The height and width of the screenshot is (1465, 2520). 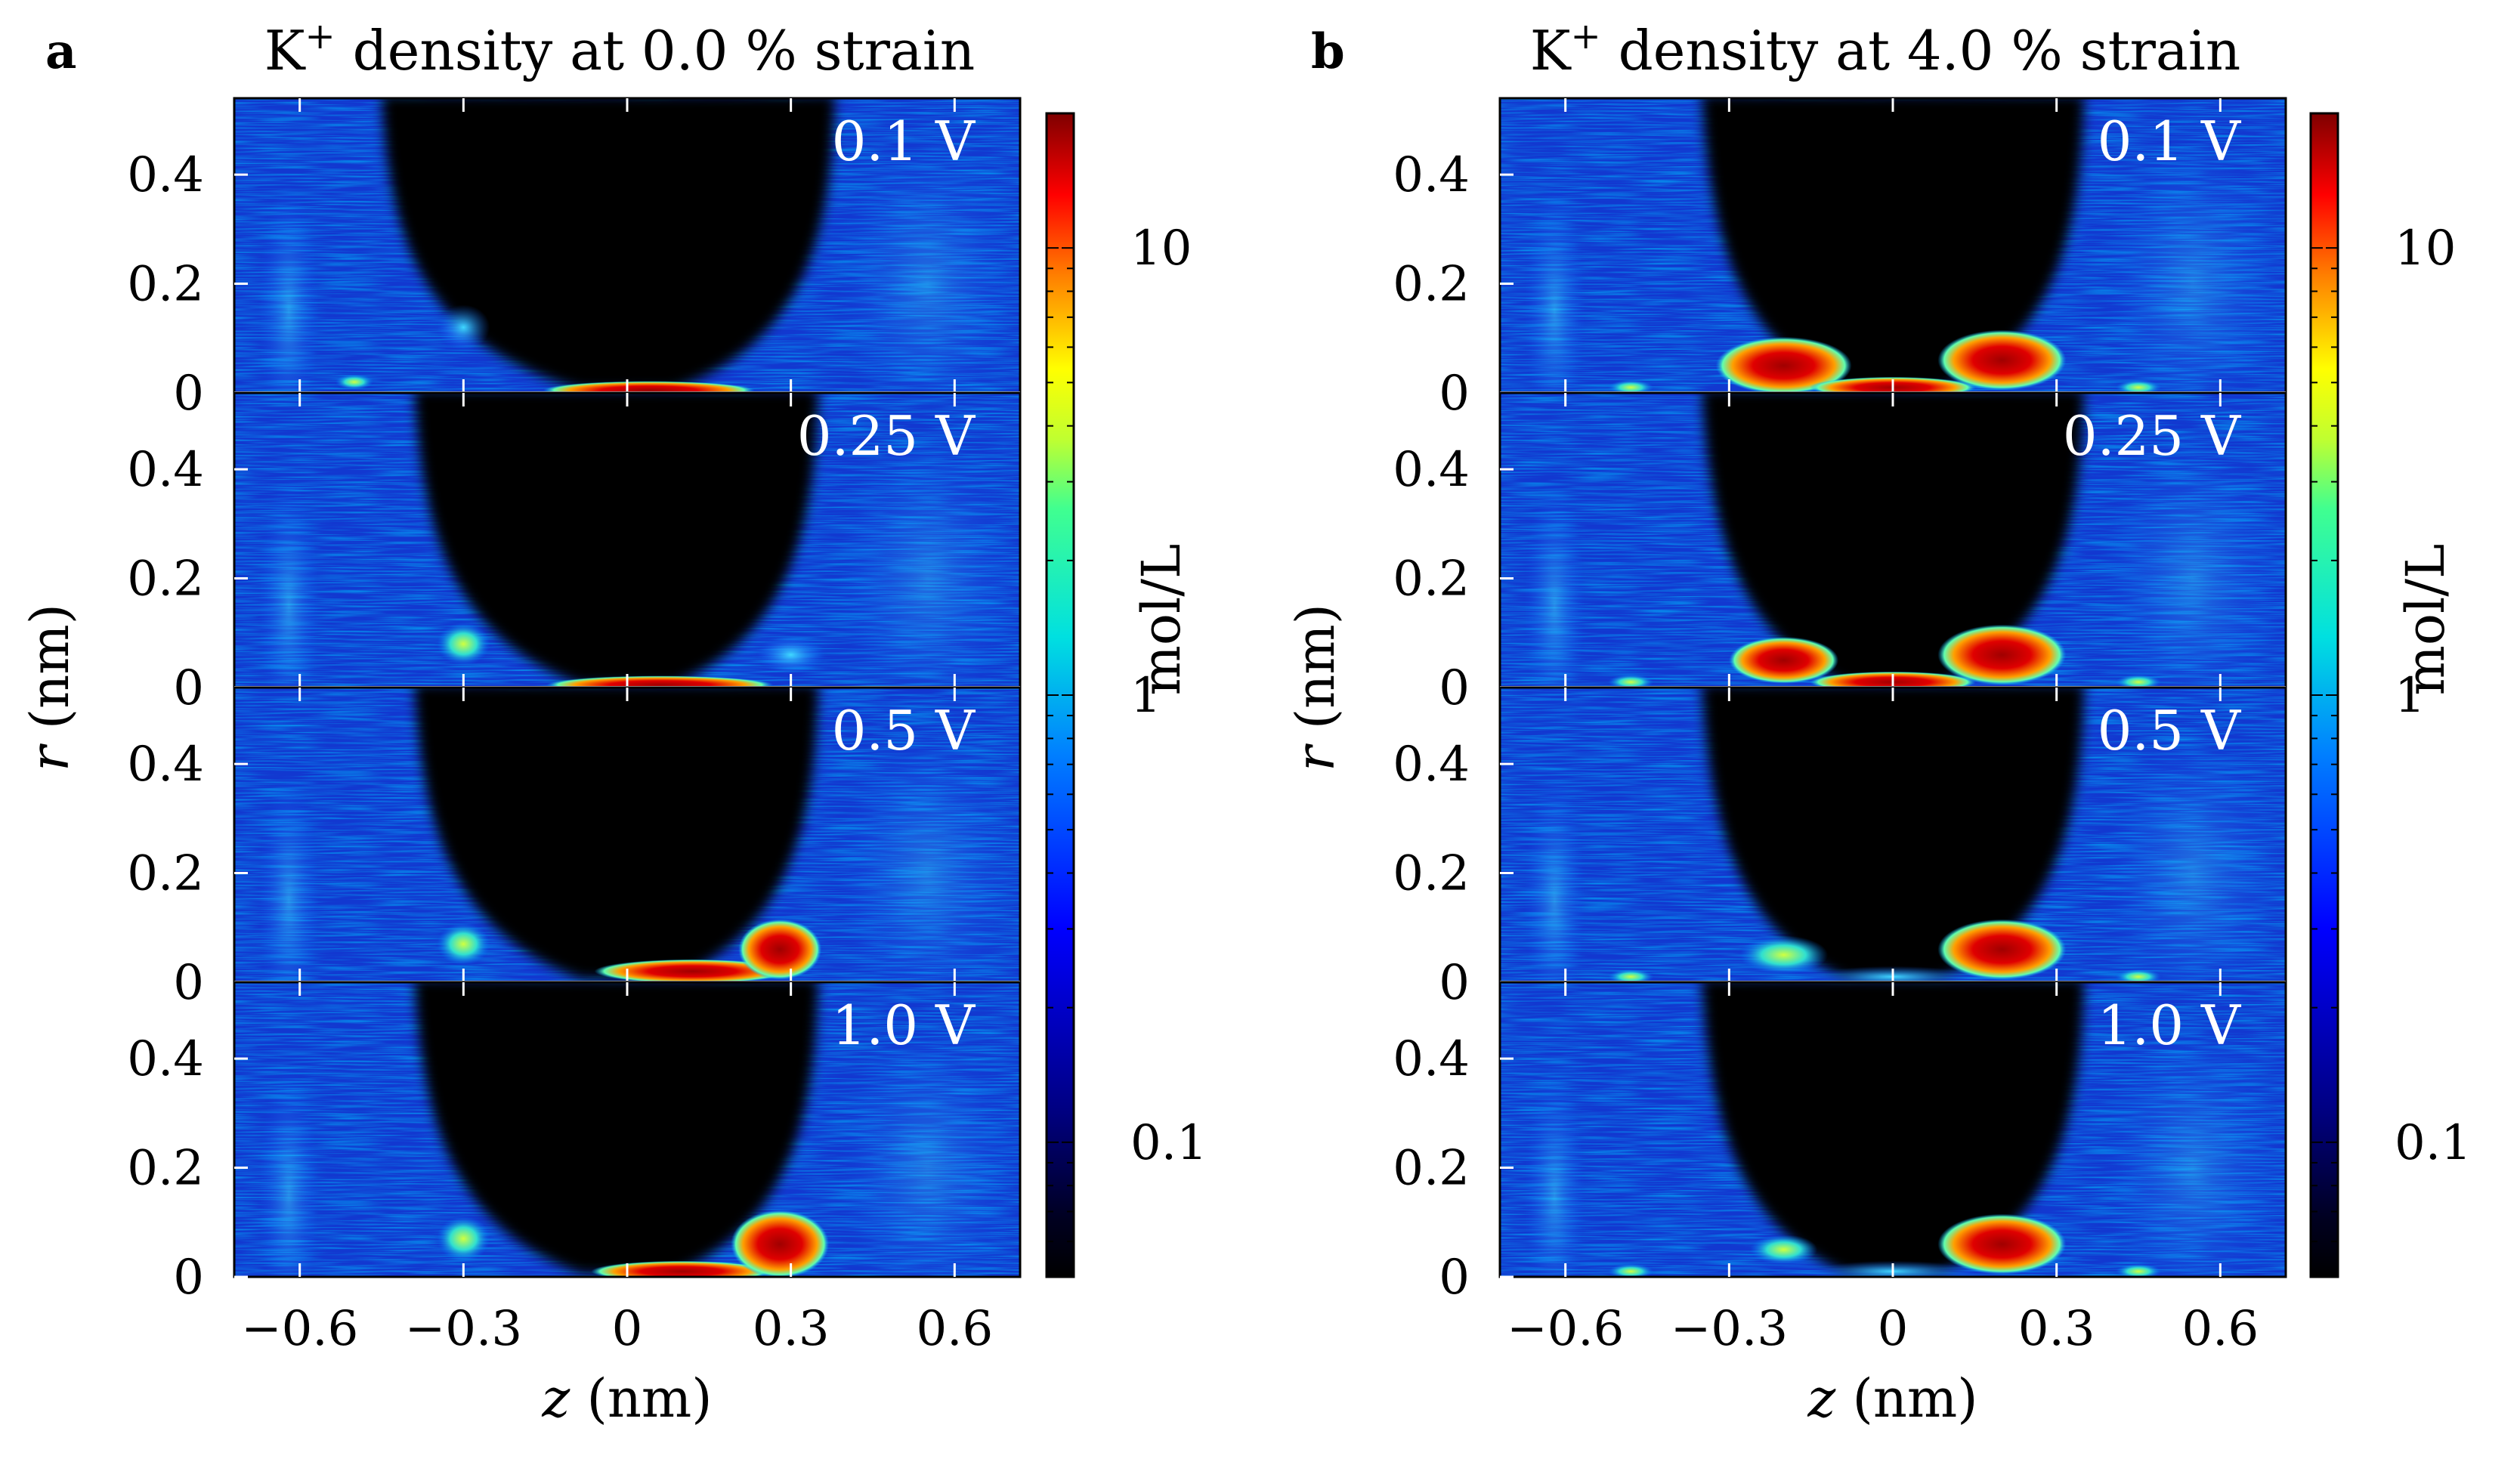 I want to click on x-axis-label: z (nm), so click(x=1892, y=1398).